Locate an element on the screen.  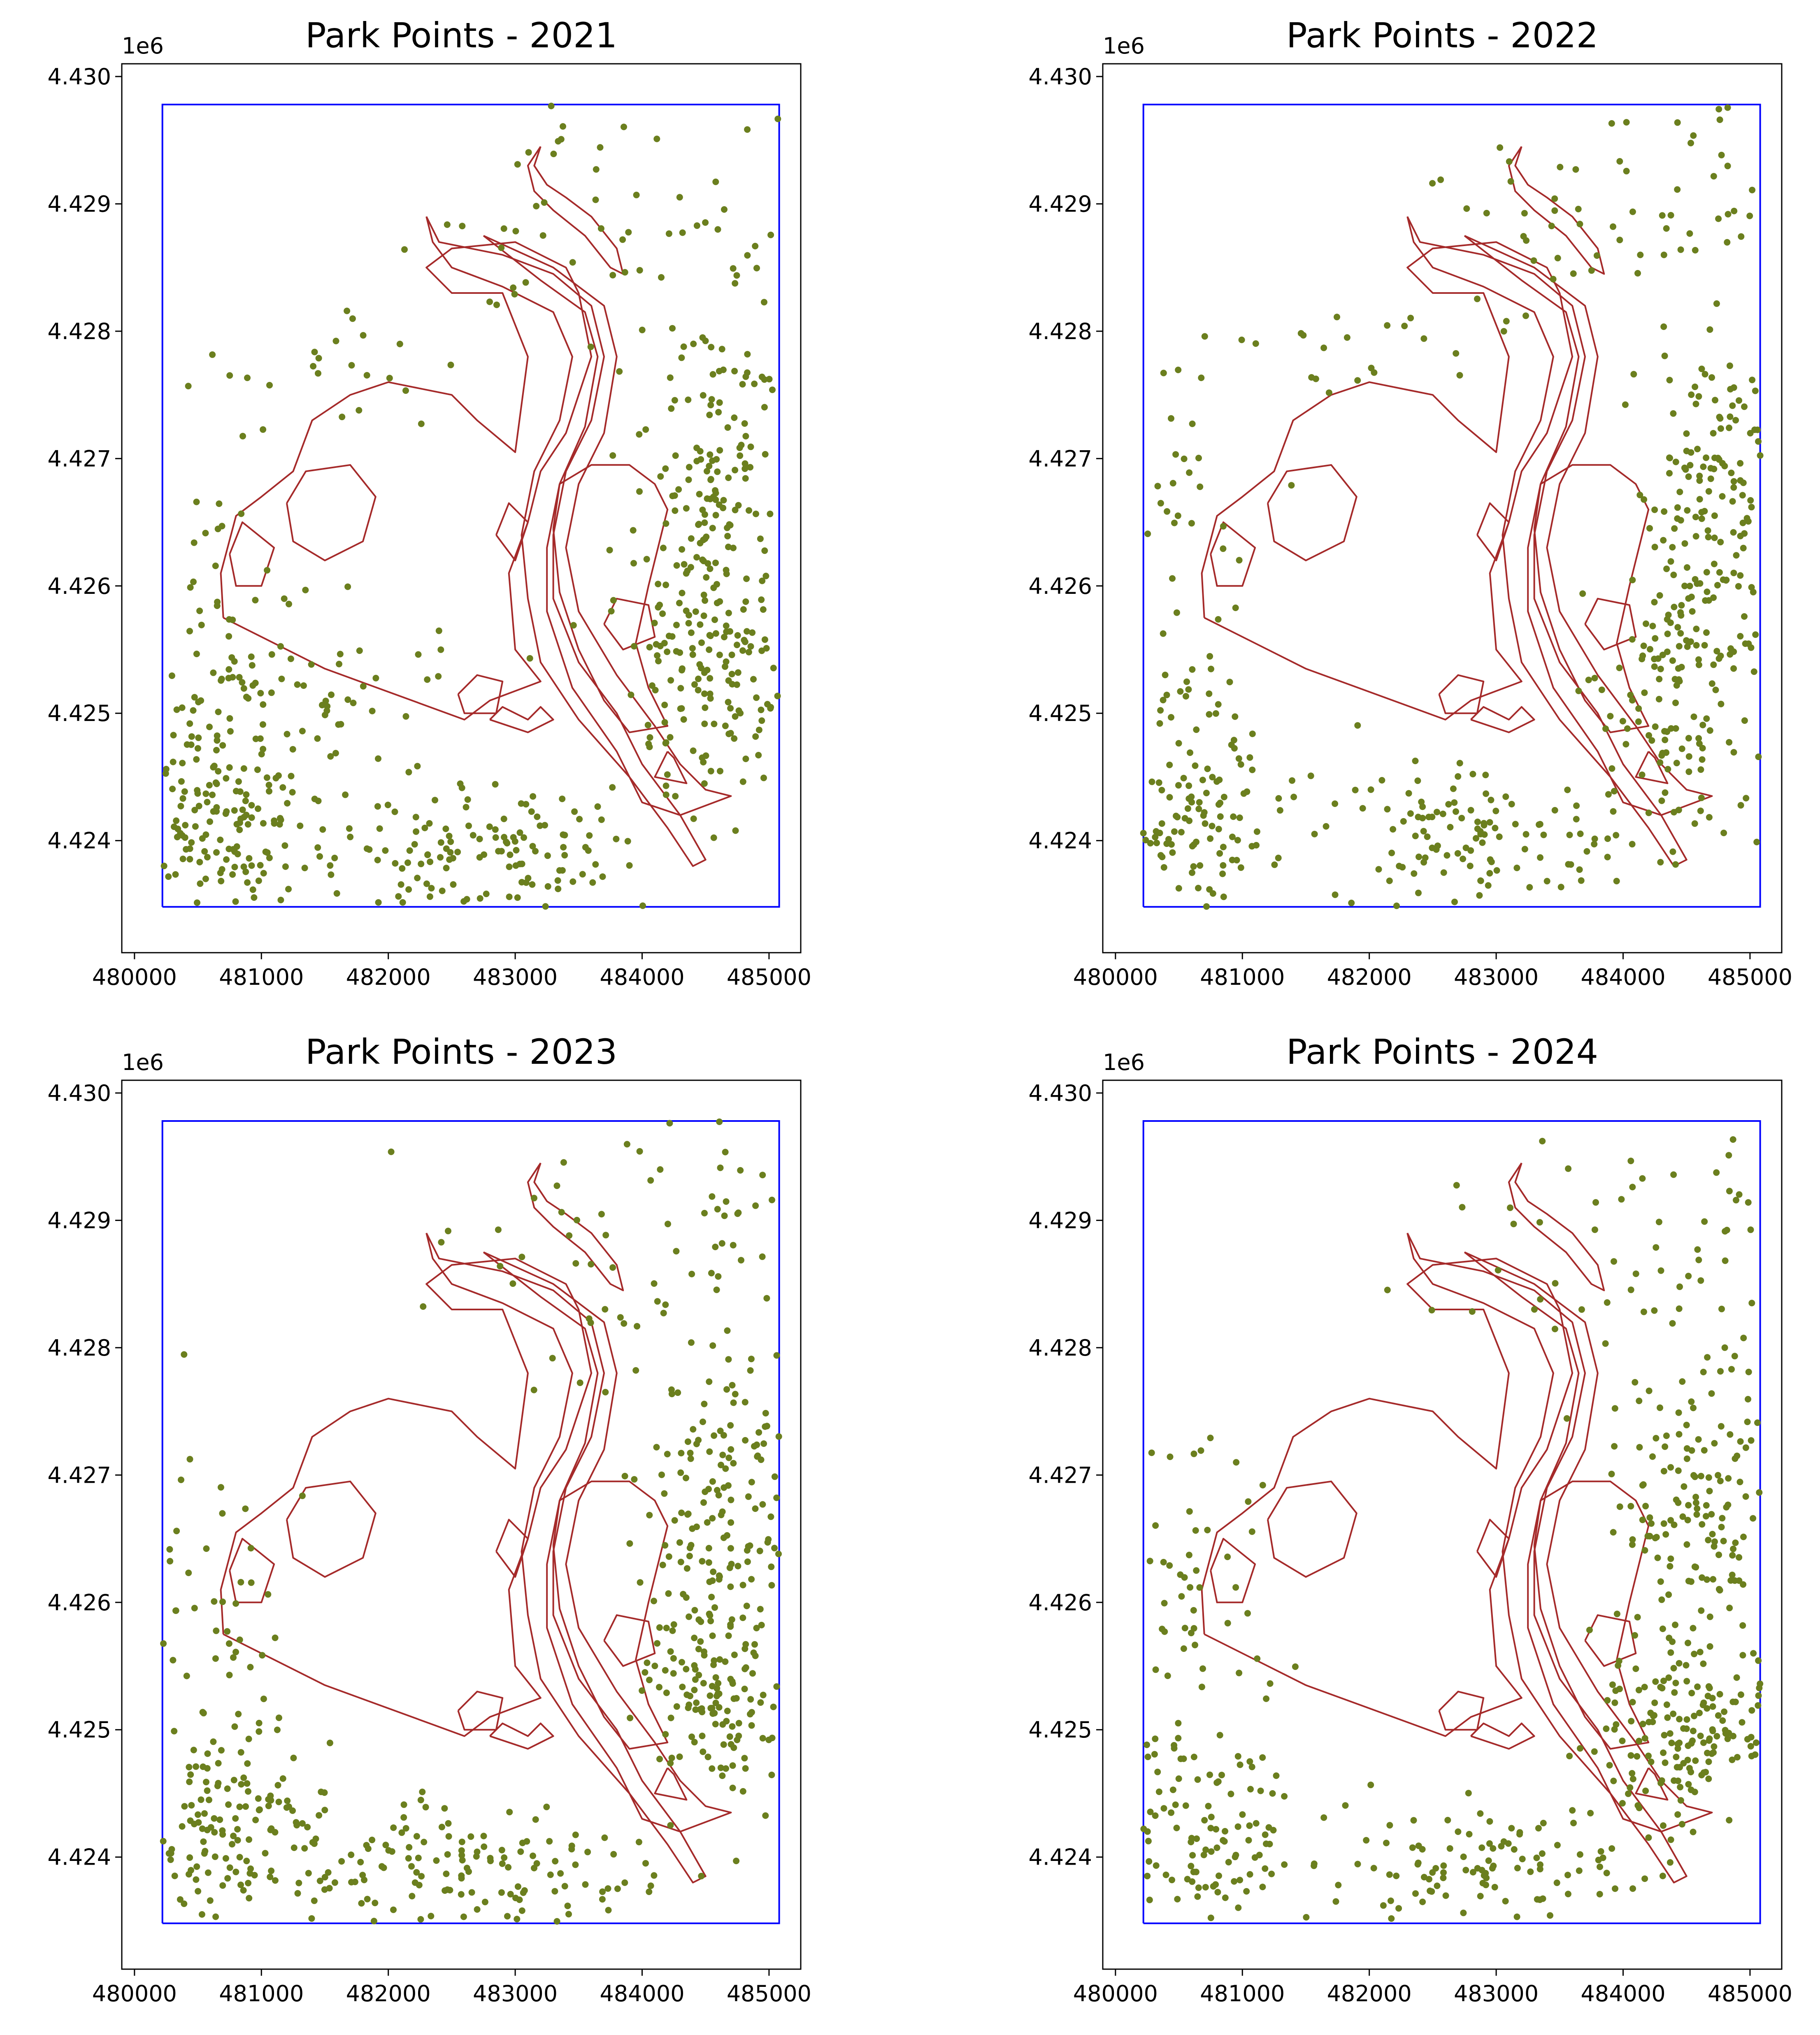
x-tick-label: 482000 is located at coordinates (388, 977).